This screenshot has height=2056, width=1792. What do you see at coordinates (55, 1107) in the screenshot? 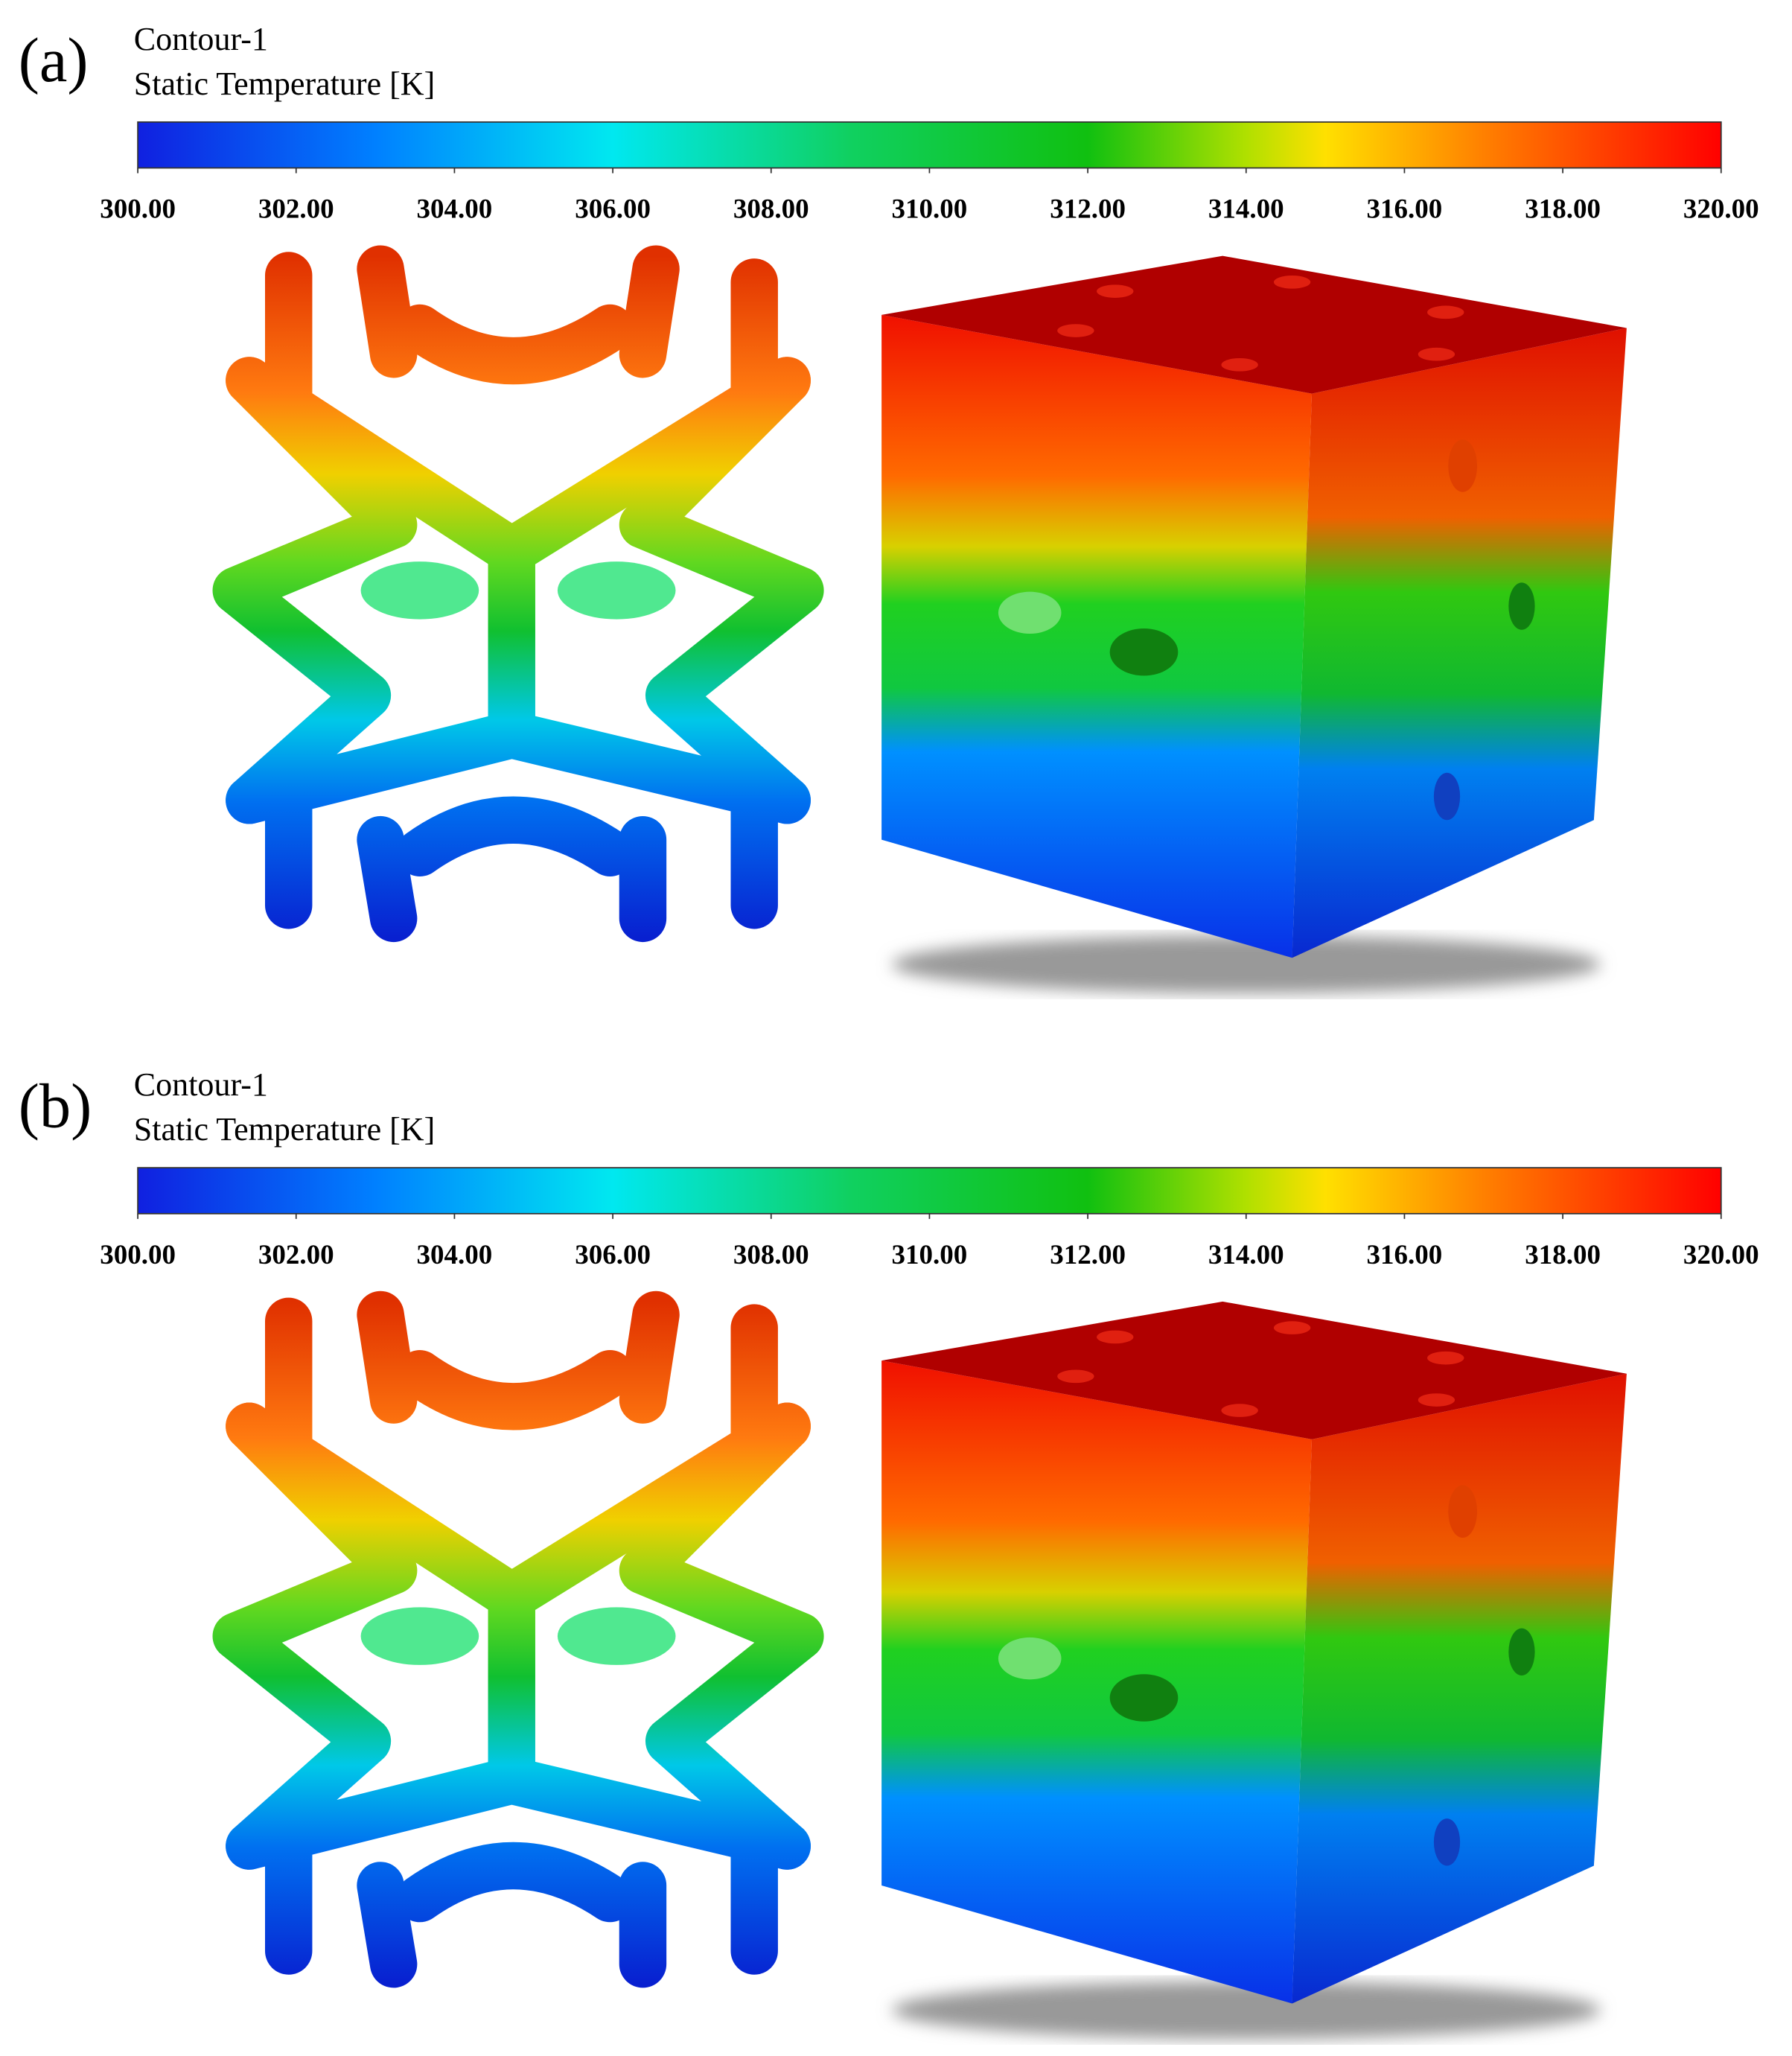
I see `panel-label: (b)` at bounding box center [55, 1107].